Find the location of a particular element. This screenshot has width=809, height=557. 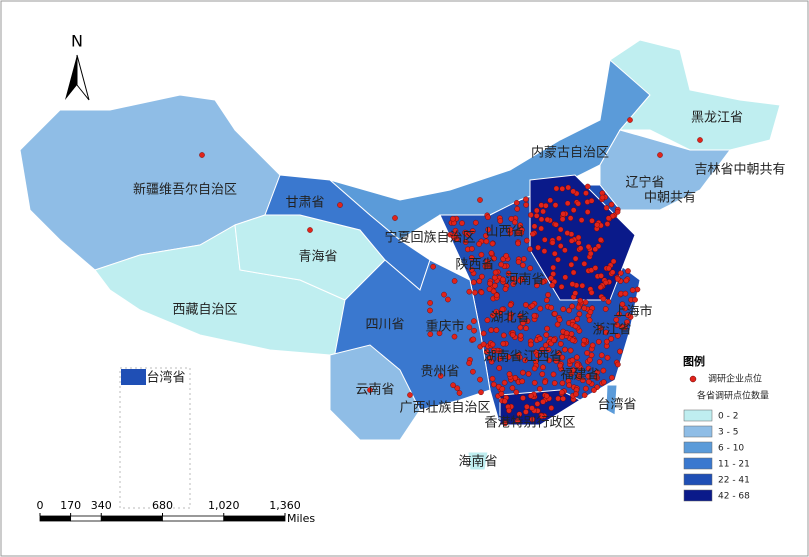

region is located at coordinates (478, 461).